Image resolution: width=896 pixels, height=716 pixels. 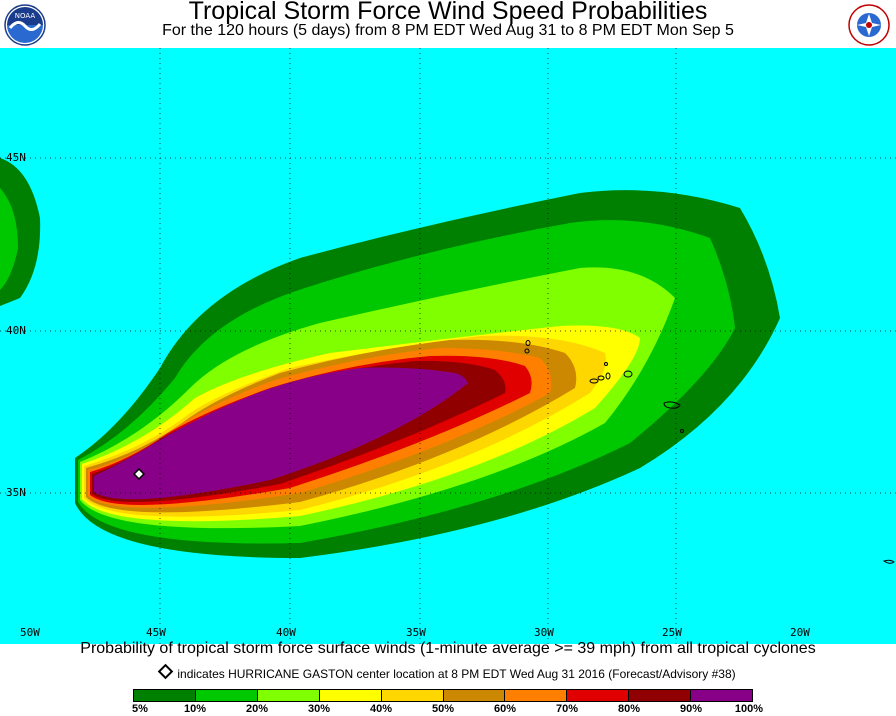 What do you see at coordinates (25, 16) in the screenshot?
I see `svg-text: NOAA` at bounding box center [25, 16].